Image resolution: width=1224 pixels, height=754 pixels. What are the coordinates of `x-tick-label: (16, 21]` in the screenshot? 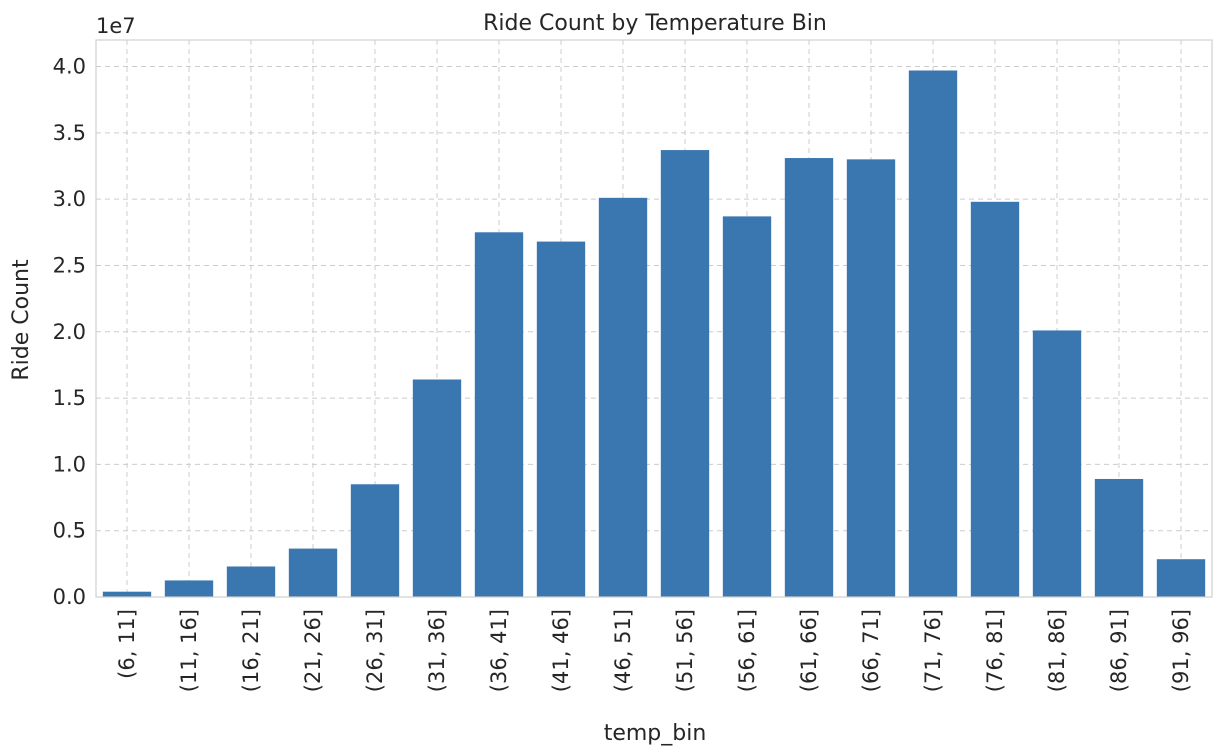 It's located at (251, 650).